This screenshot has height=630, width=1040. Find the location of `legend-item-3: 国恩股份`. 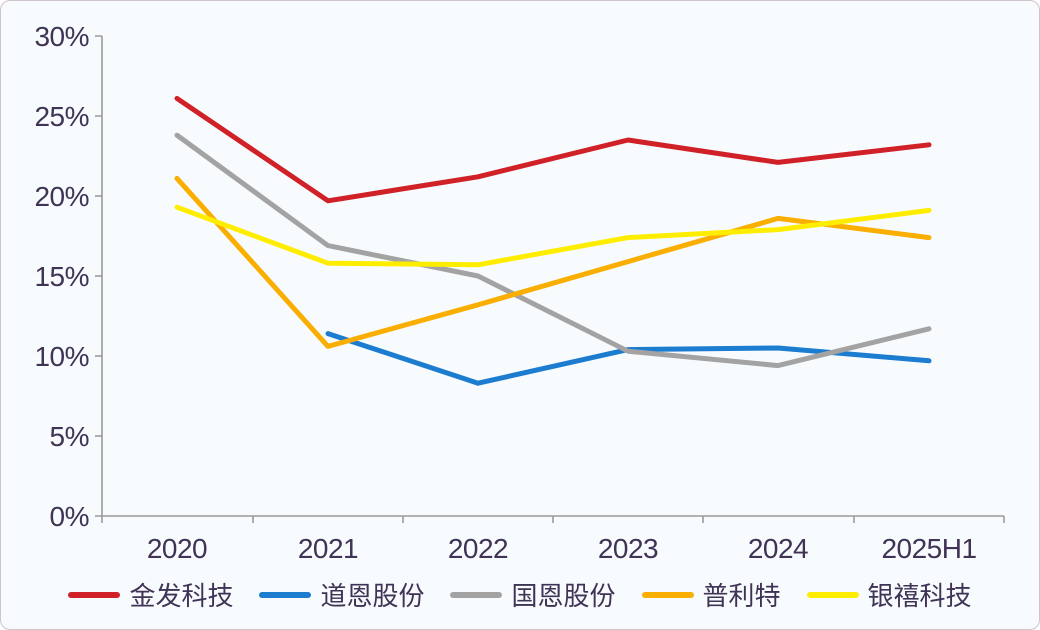

legend-item-3: 国恩股份 is located at coordinates (533, 594).